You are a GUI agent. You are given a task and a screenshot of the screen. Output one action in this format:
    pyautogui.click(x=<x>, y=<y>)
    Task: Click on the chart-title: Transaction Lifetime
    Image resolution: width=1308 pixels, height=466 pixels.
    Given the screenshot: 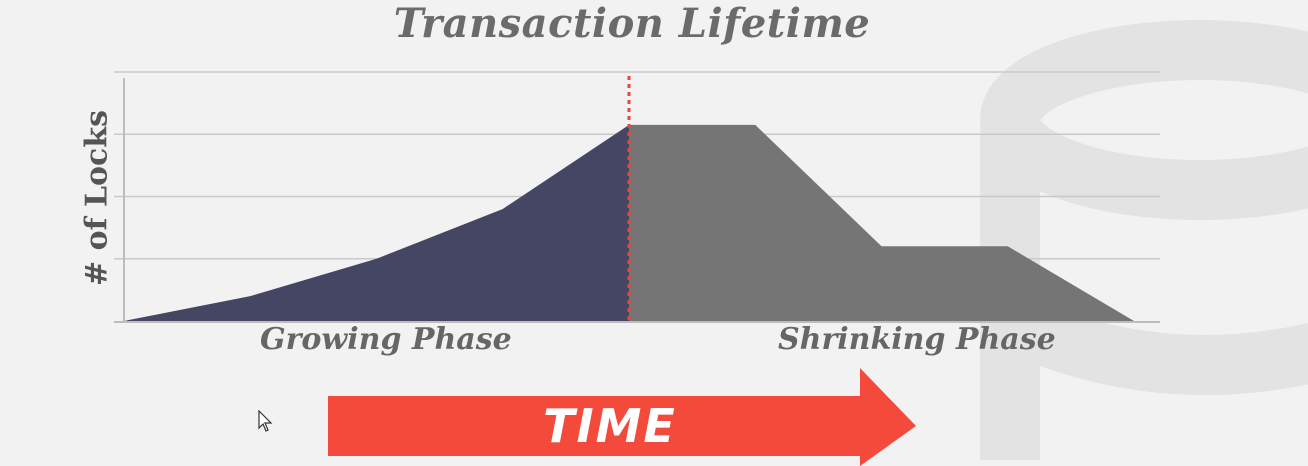 What is the action you would take?
    pyautogui.click(x=632, y=23)
    